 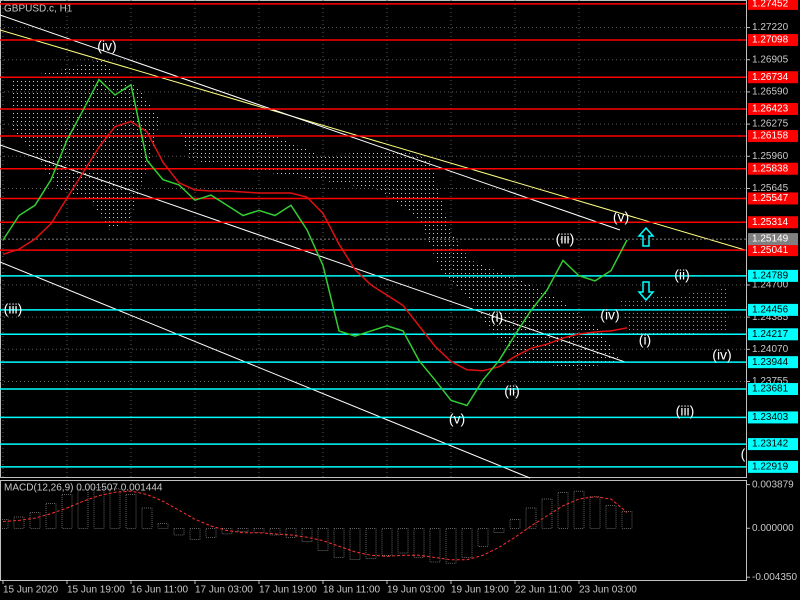 What do you see at coordinates (770, 168) in the screenshot?
I see `level-label: 1.25838` at bounding box center [770, 168].